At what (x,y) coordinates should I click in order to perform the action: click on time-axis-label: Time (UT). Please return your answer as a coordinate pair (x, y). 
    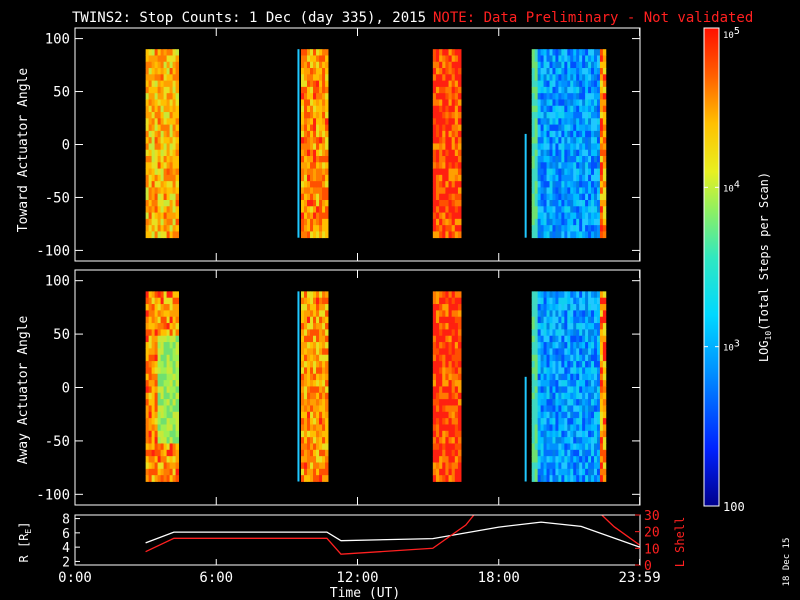
    Looking at the image, I should click on (365, 593).